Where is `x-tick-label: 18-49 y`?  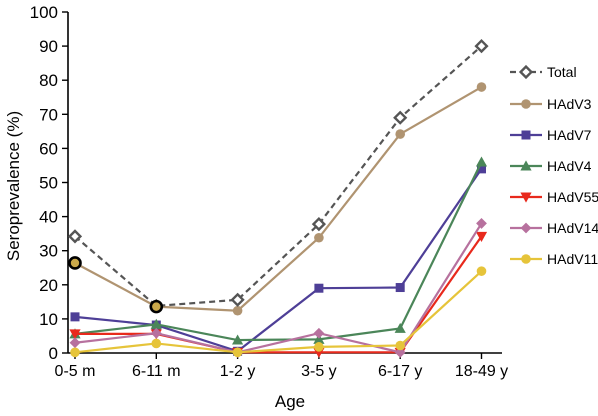
x-tick-label: 18-49 y is located at coordinates (481, 371).